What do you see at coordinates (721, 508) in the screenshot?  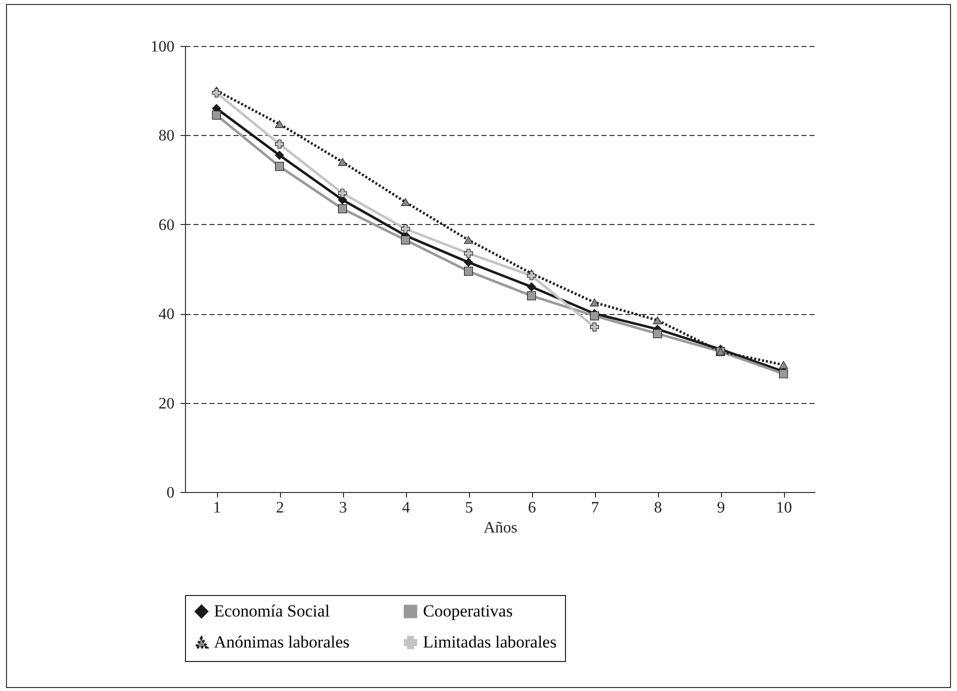 I see `x-tick-label: 9` at bounding box center [721, 508].